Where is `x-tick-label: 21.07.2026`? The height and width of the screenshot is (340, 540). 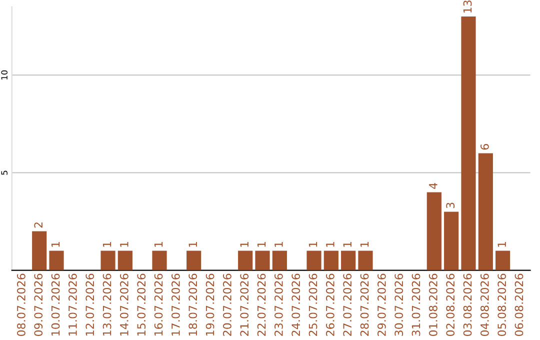 x-tick-label: 21.07.2026 is located at coordinates (244, 305).